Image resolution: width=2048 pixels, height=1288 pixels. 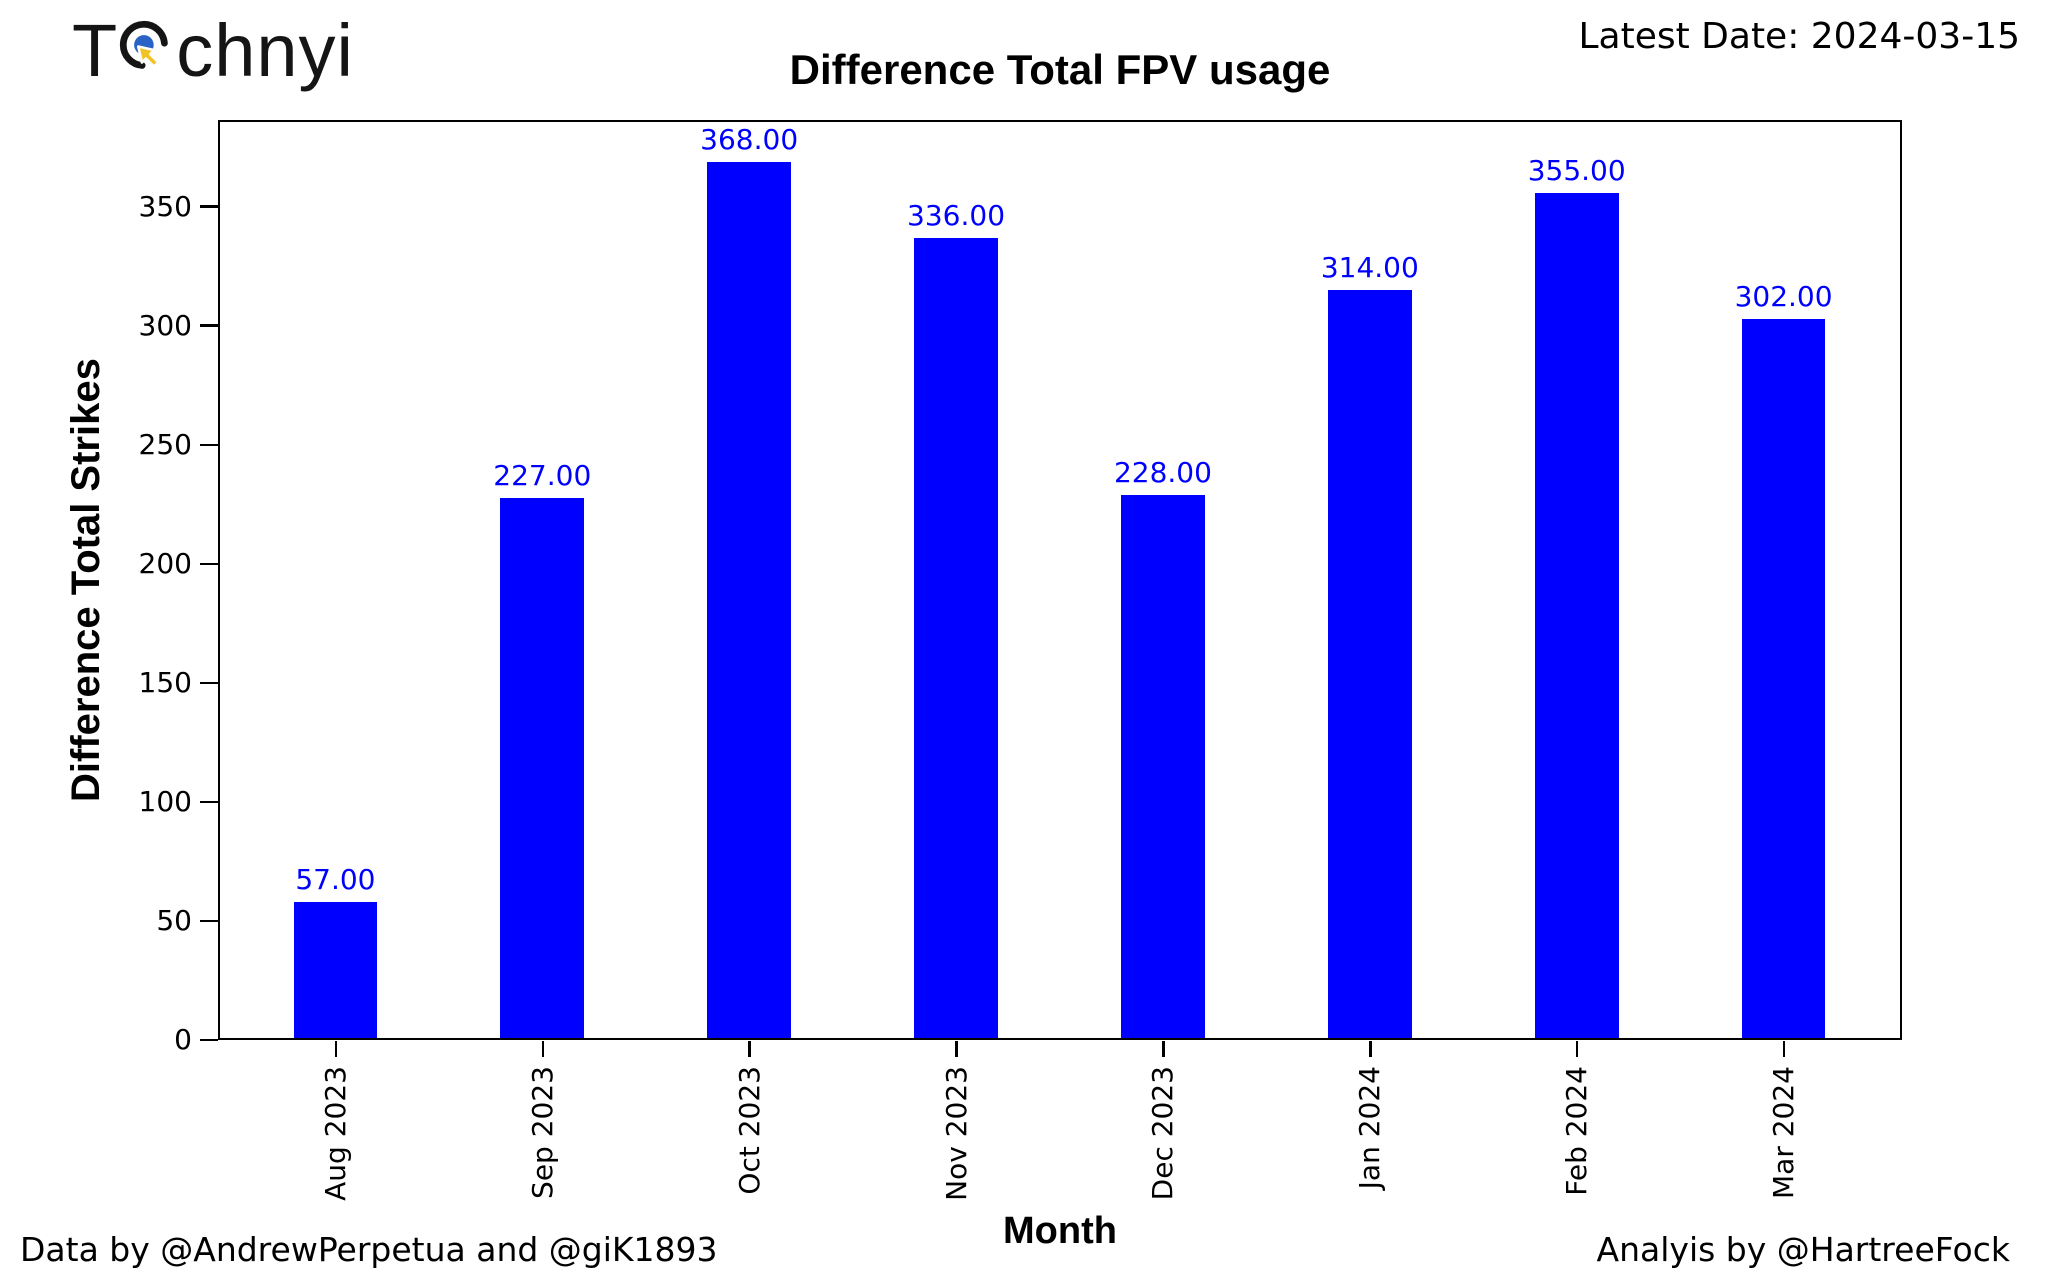 What do you see at coordinates (956, 1133) in the screenshot?
I see `x-tick-label: Nov 2023` at bounding box center [956, 1133].